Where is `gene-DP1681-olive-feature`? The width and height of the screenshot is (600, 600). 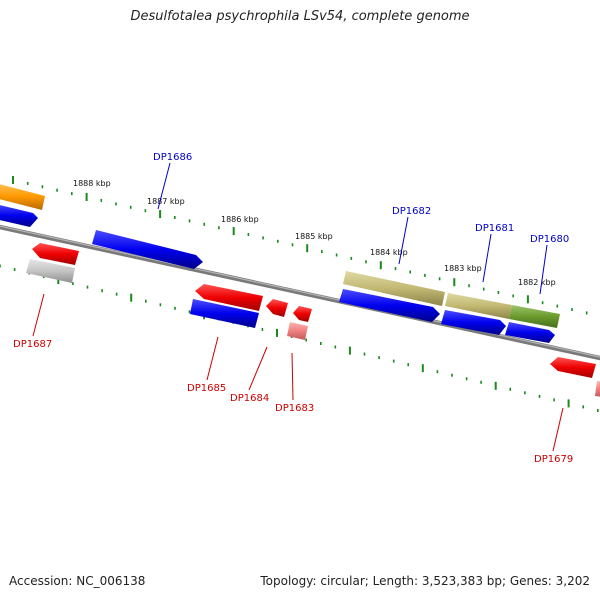 gene-DP1681-olive-feature is located at coordinates (478, 306).